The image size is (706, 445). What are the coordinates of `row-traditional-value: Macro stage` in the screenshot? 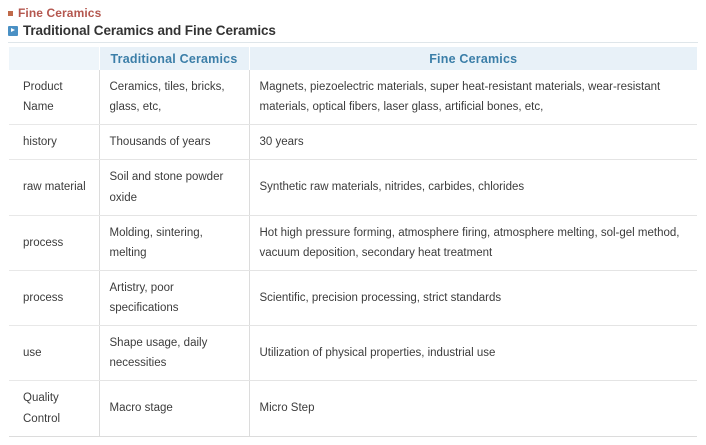 It's located at (173, 408).